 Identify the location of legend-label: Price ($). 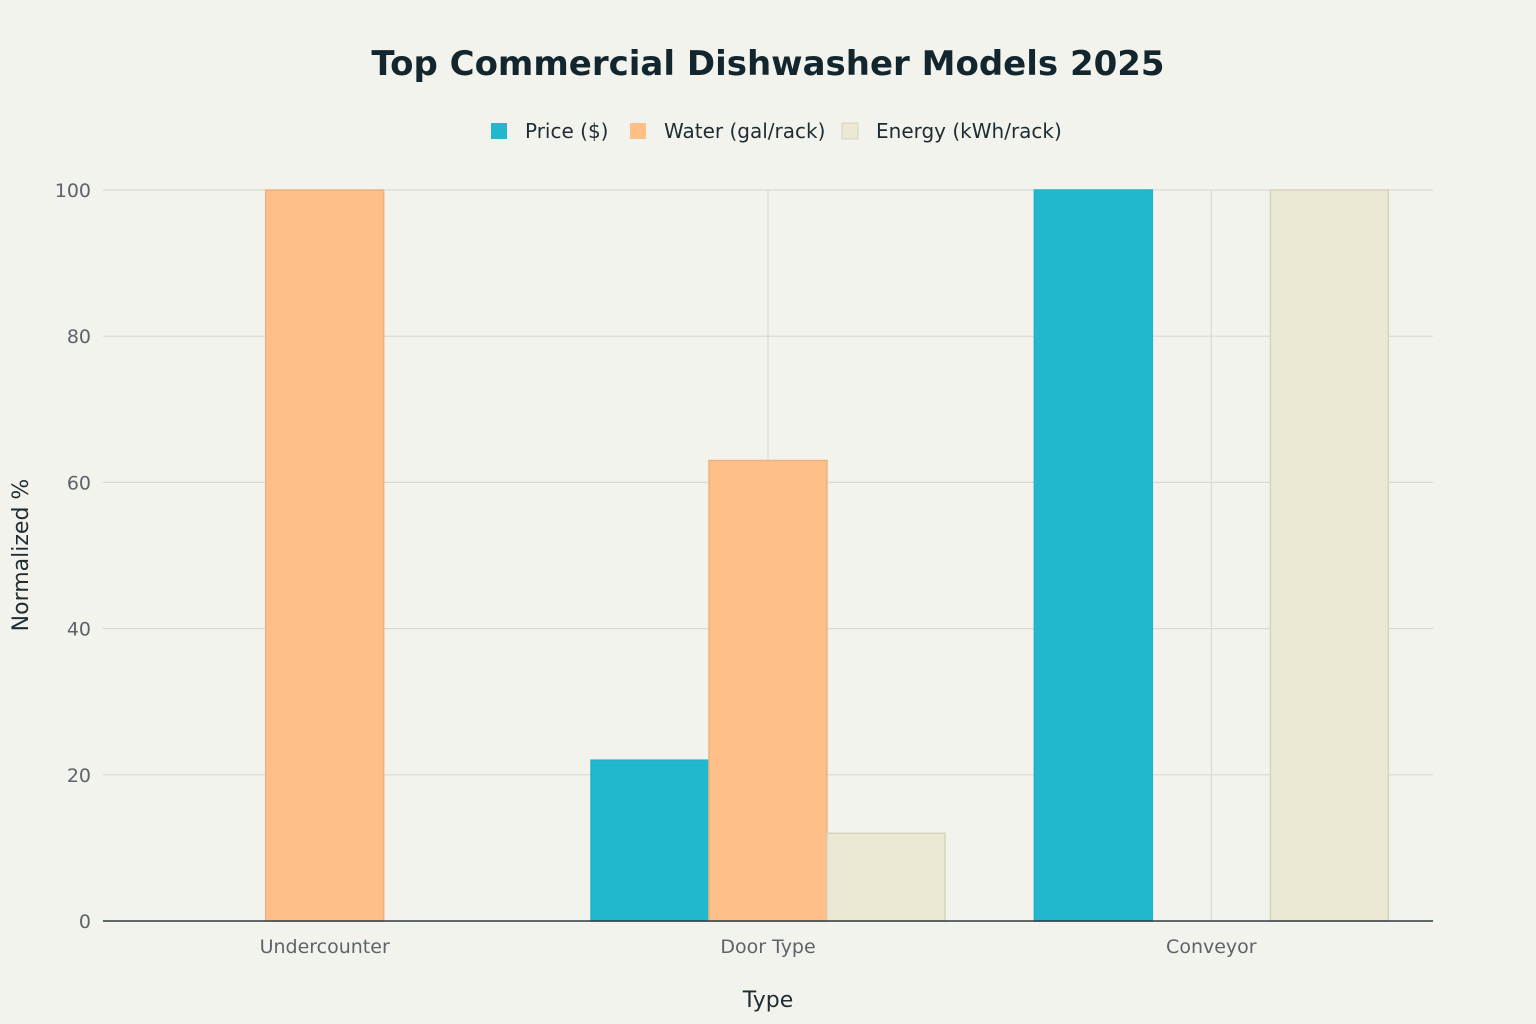
(566, 131).